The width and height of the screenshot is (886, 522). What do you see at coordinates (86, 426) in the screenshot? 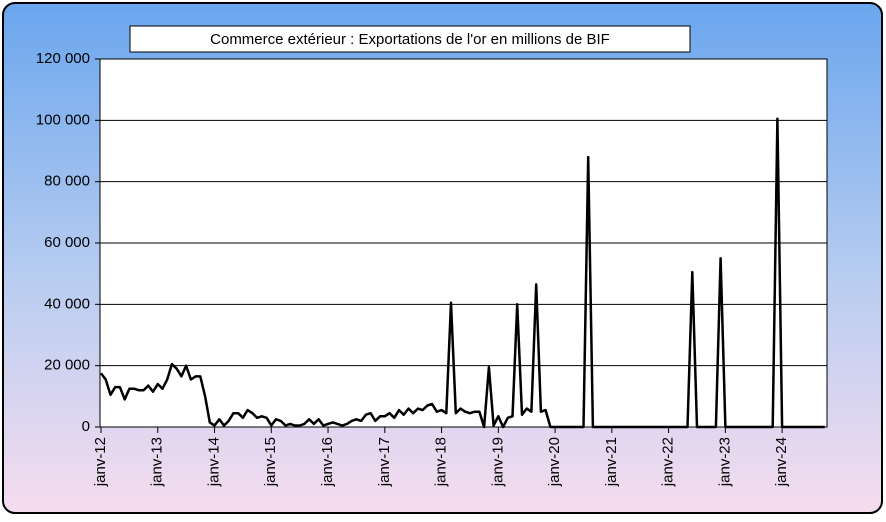
I see `y-tick-label: 0` at bounding box center [86, 426].